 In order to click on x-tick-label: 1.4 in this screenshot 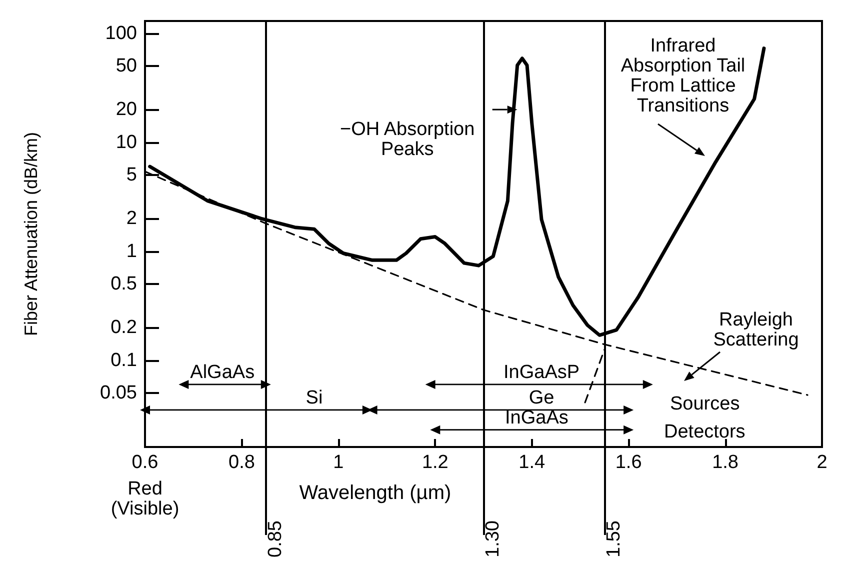, I will do `click(532, 462)`.